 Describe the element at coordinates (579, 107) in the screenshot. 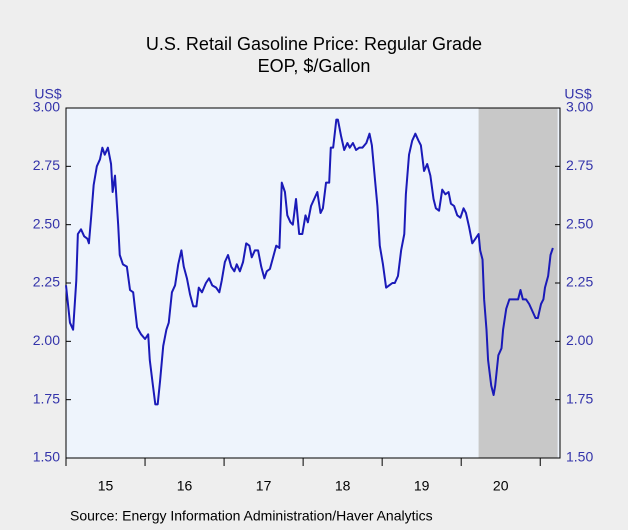

I see `y2-tick-label: 3.00` at that location.